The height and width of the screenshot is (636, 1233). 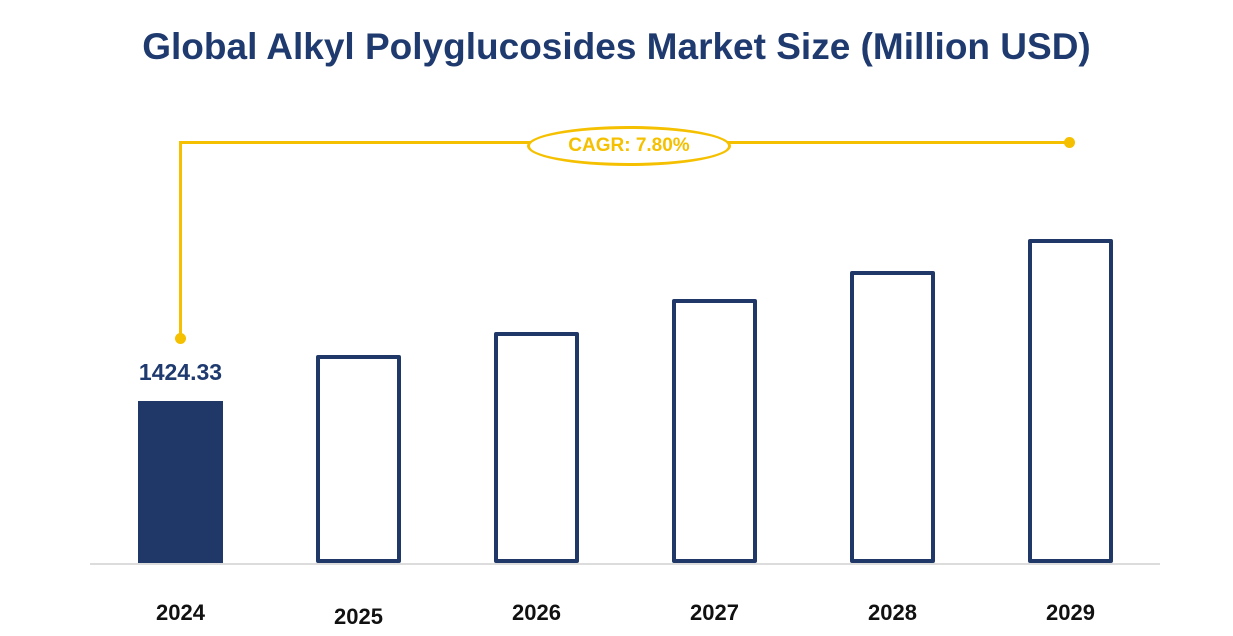 What do you see at coordinates (892, 417) in the screenshot?
I see `bar-2028` at bounding box center [892, 417].